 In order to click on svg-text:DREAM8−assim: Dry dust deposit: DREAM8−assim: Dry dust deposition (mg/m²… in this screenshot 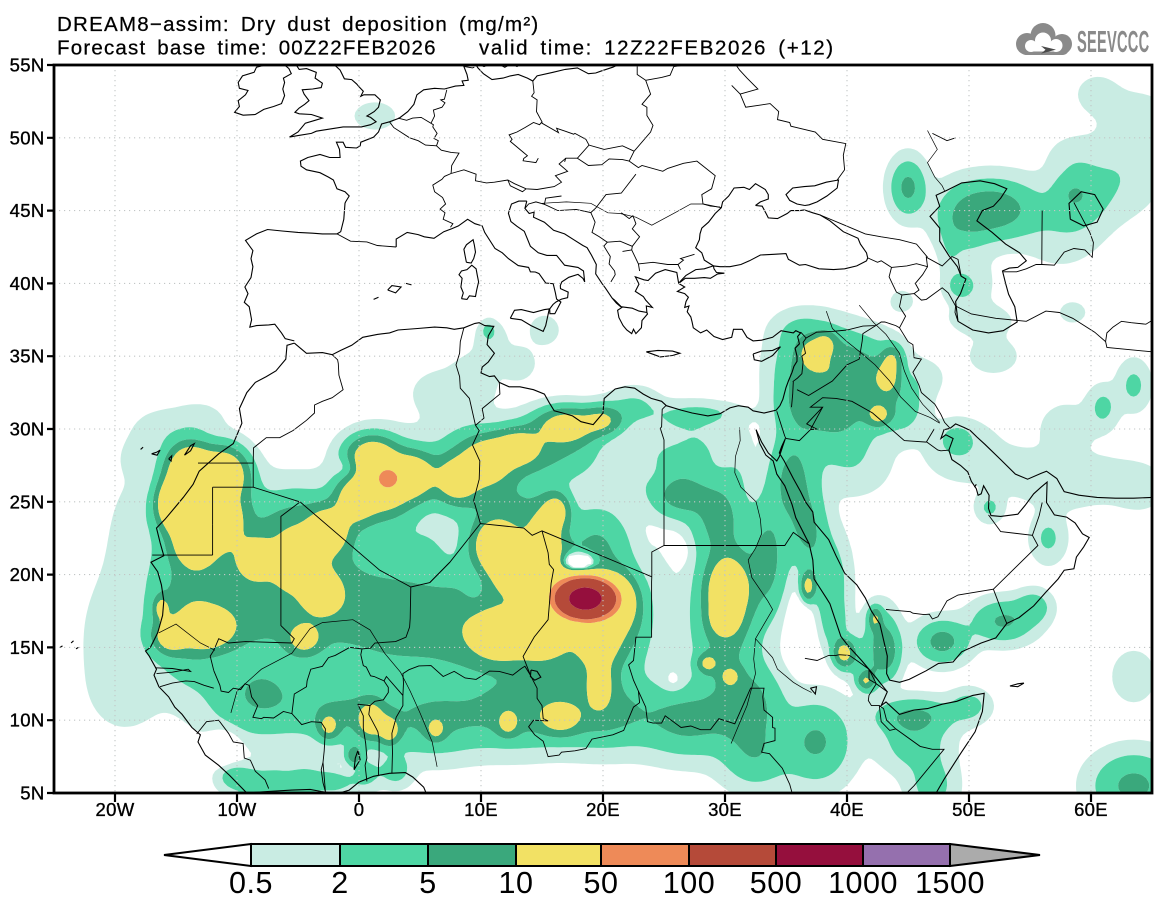, I will do `click(298, 24)`.